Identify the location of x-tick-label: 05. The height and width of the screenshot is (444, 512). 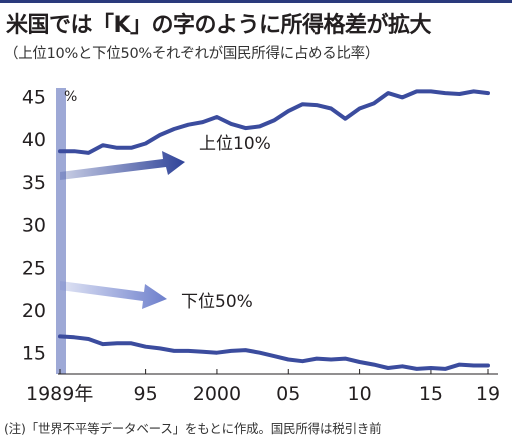
(288, 394).